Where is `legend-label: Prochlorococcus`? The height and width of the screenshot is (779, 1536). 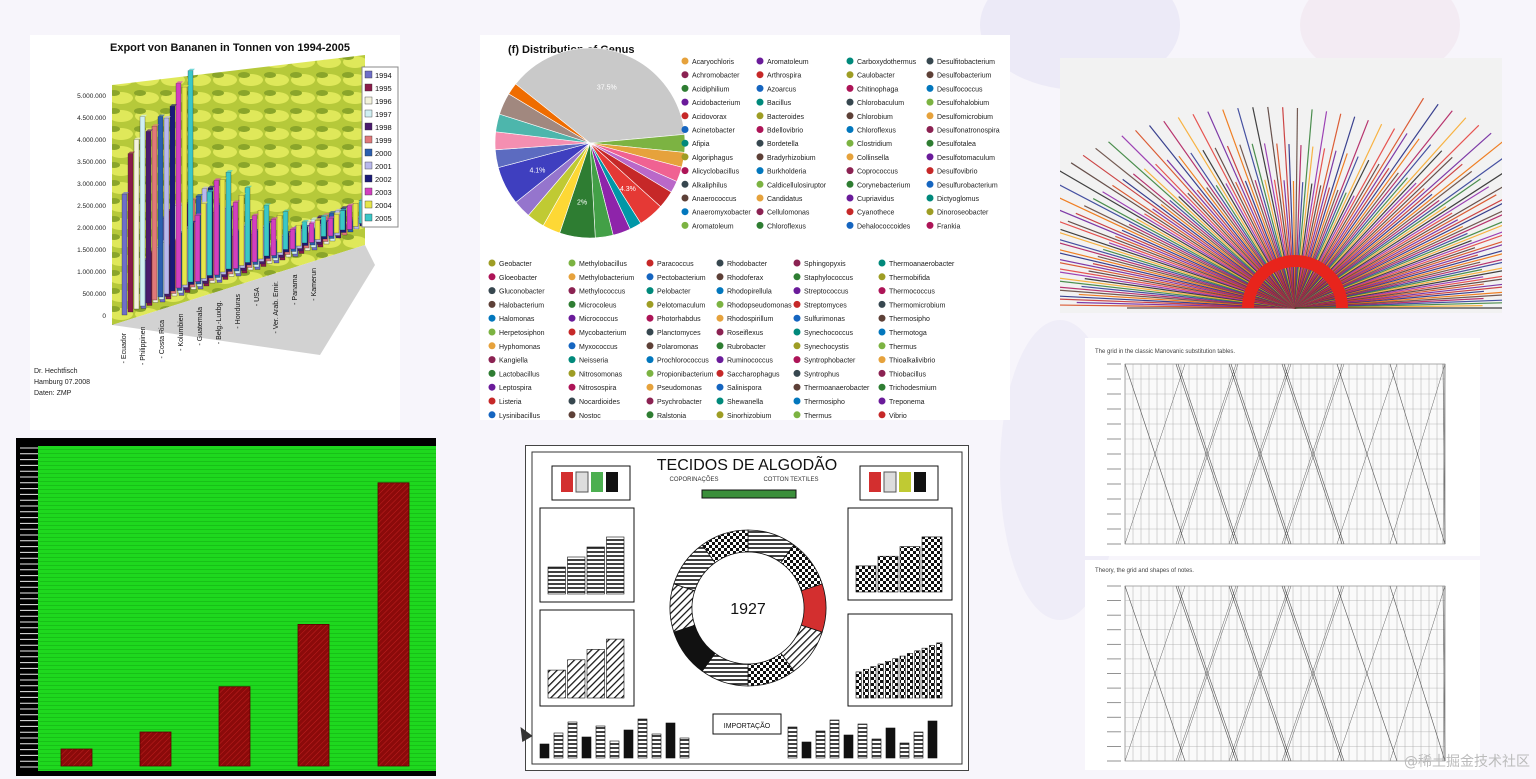
legend-label: Prochlorococcus is located at coordinates (683, 361).